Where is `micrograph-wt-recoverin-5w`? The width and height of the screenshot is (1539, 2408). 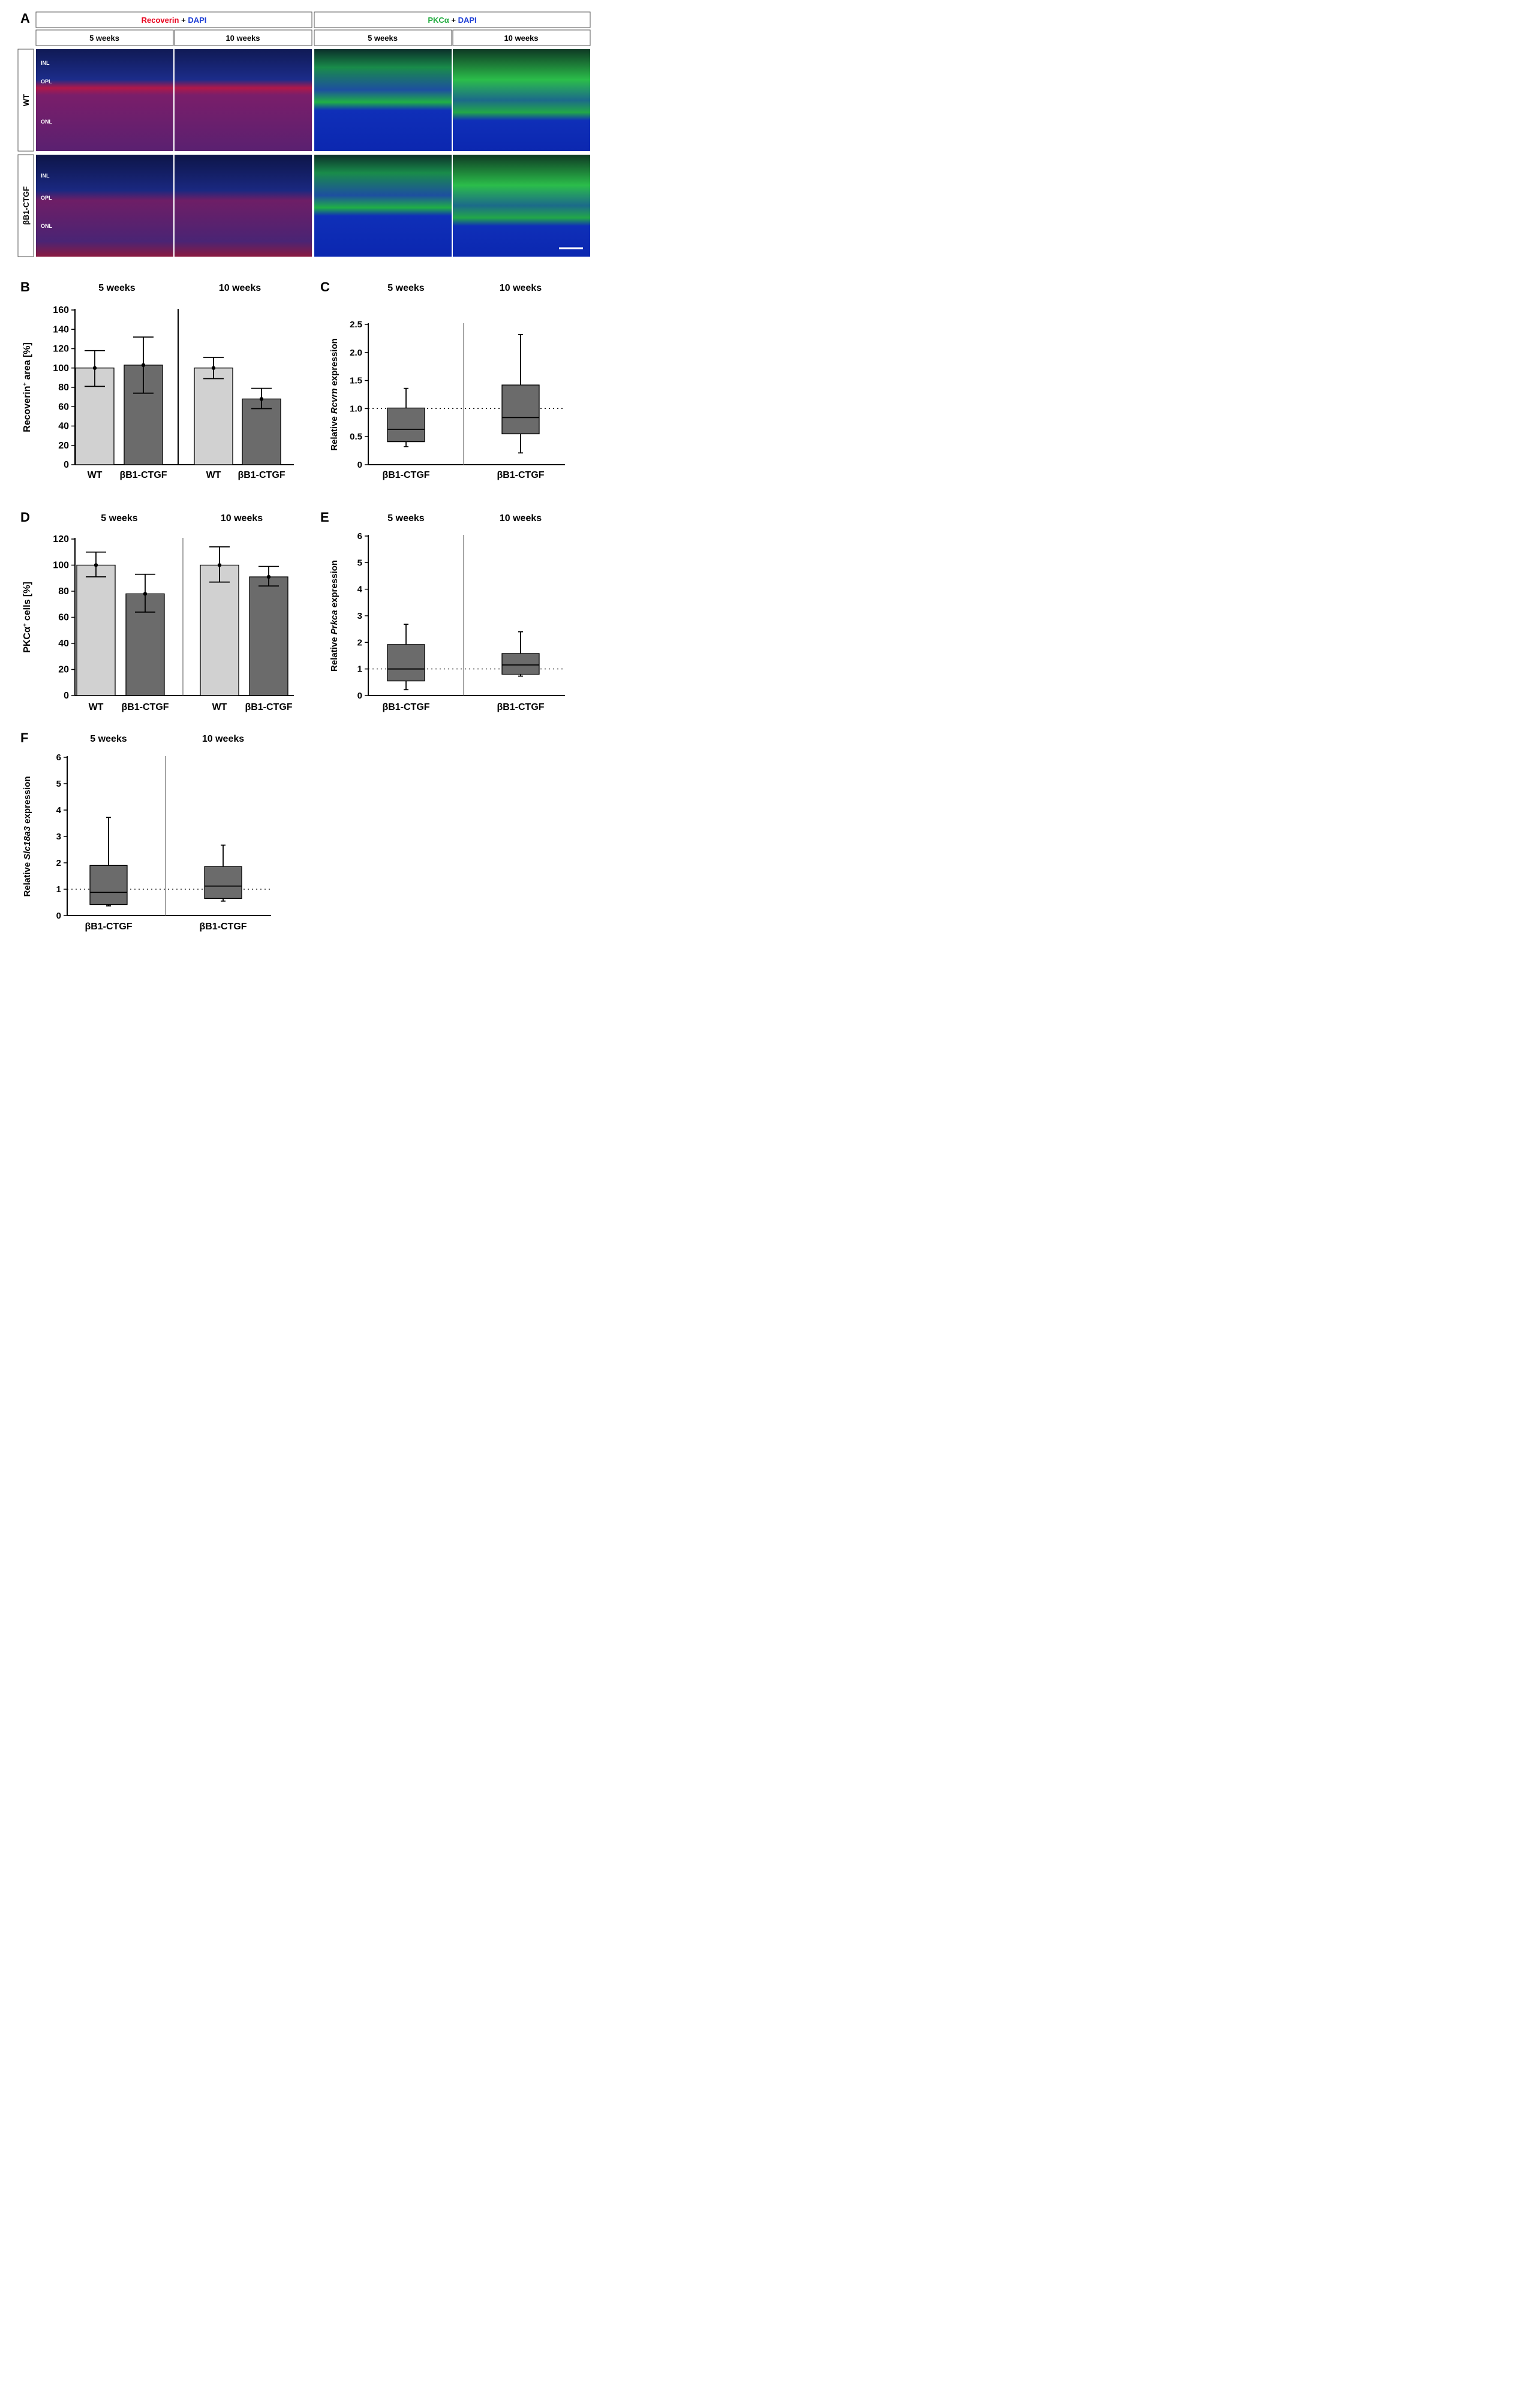
micrograph-wt-recoverin-5w is located at coordinates (105, 100).